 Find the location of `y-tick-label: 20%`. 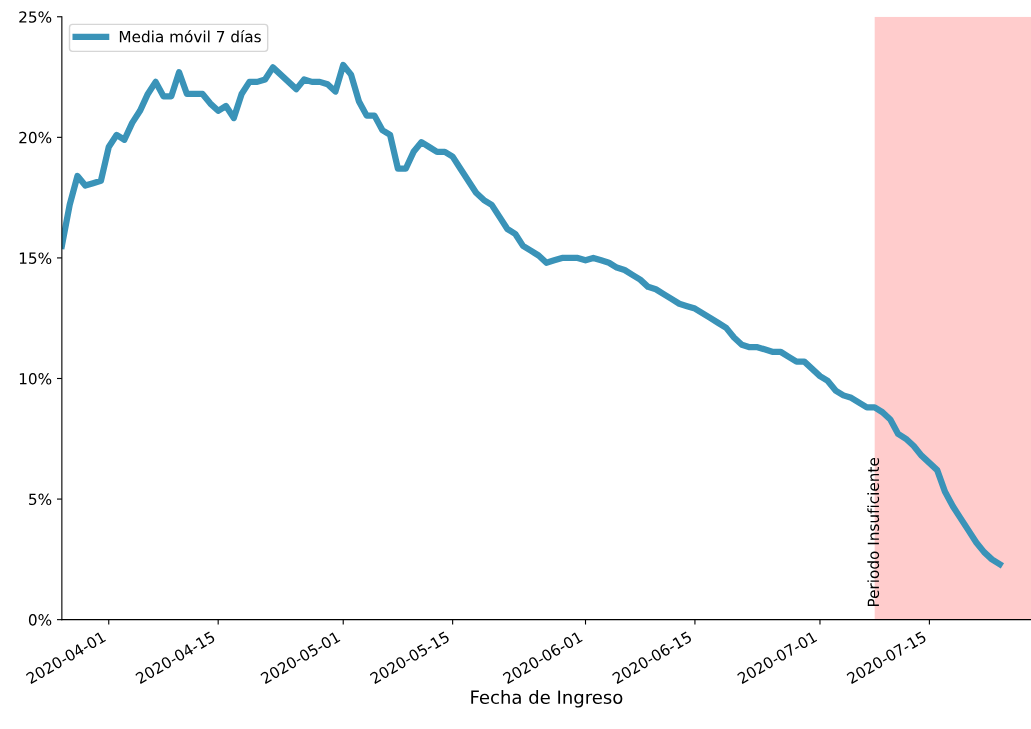

y-tick-label: 20% is located at coordinates (35, 137).